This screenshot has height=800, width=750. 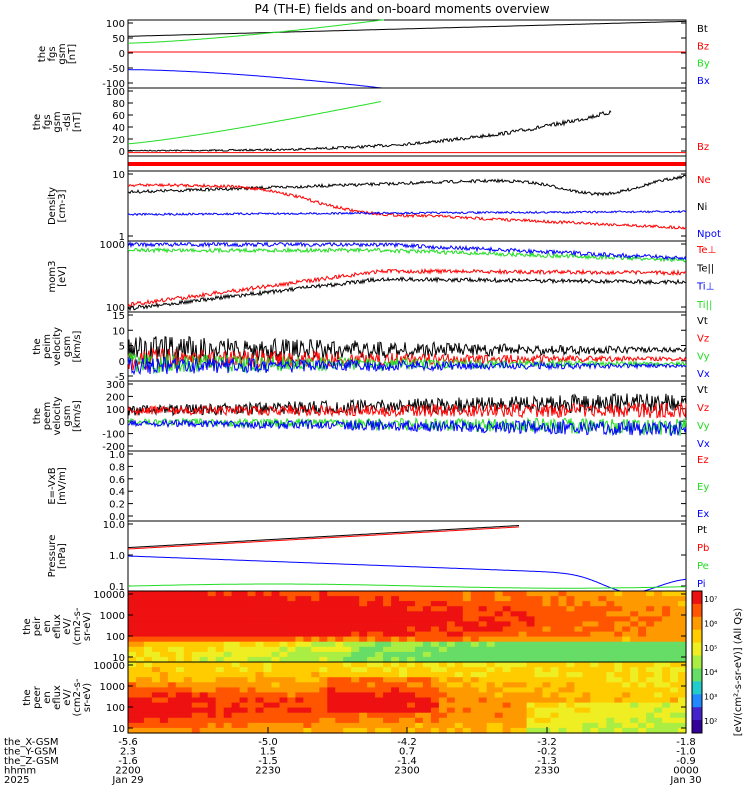 What do you see at coordinates (547, 742) in the screenshot?
I see `x-tick-label: -3.2` at bounding box center [547, 742].